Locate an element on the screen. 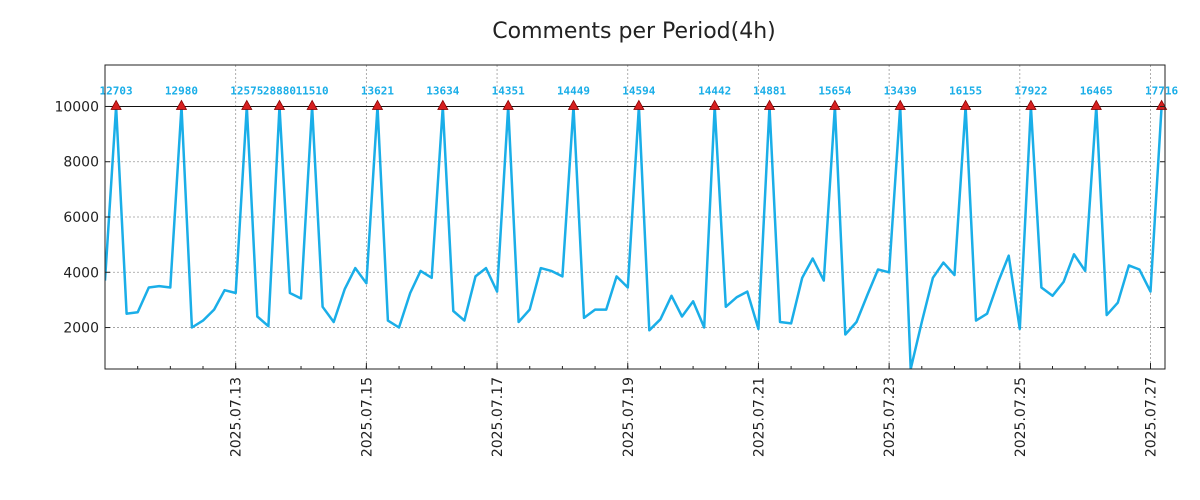 Image resolution: width=1200 pixels, height=500 pixels. peak-label: 13439 is located at coordinates (900, 90).